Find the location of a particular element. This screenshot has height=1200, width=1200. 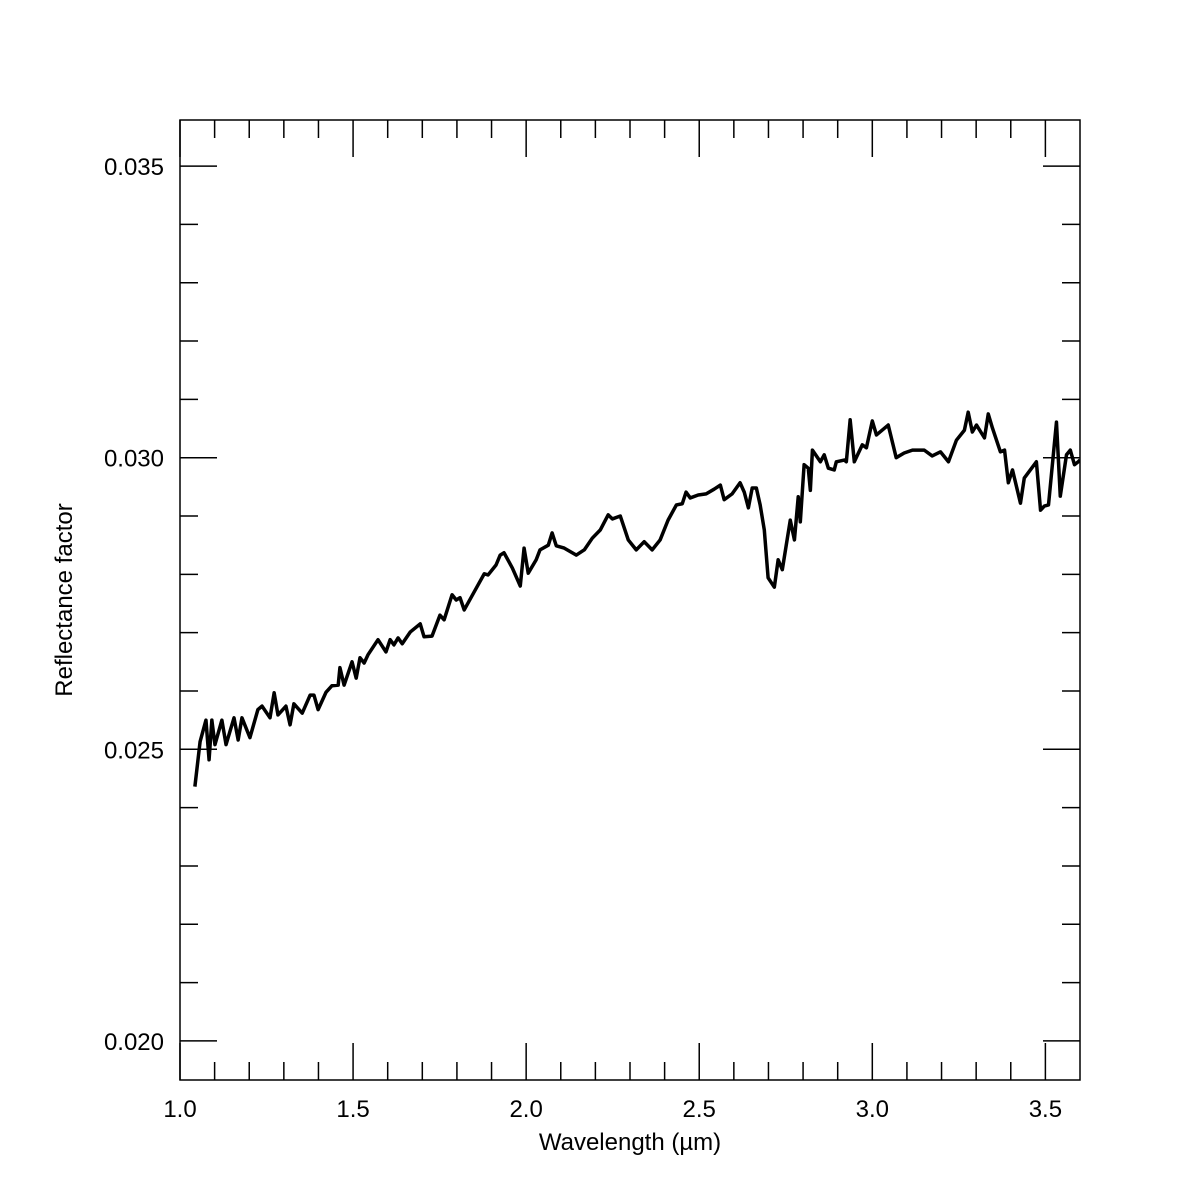

x-tick-label: 2.0 is located at coordinates (525, 1109).